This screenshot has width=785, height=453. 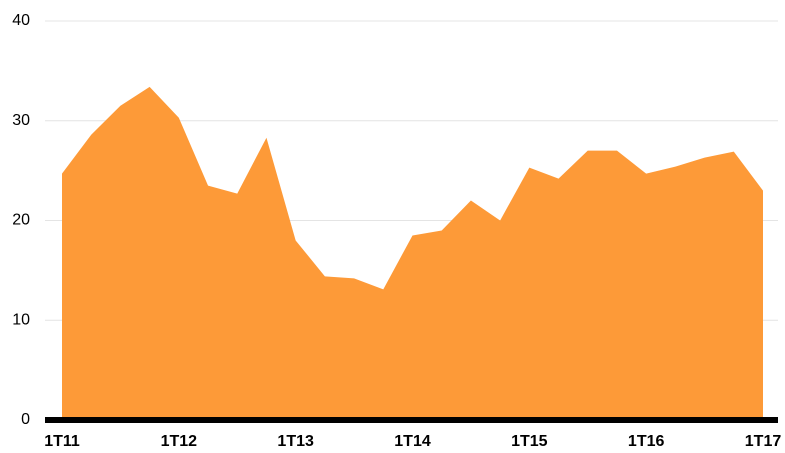 What do you see at coordinates (21, 319) in the screenshot?
I see `y-tick-label: 10` at bounding box center [21, 319].